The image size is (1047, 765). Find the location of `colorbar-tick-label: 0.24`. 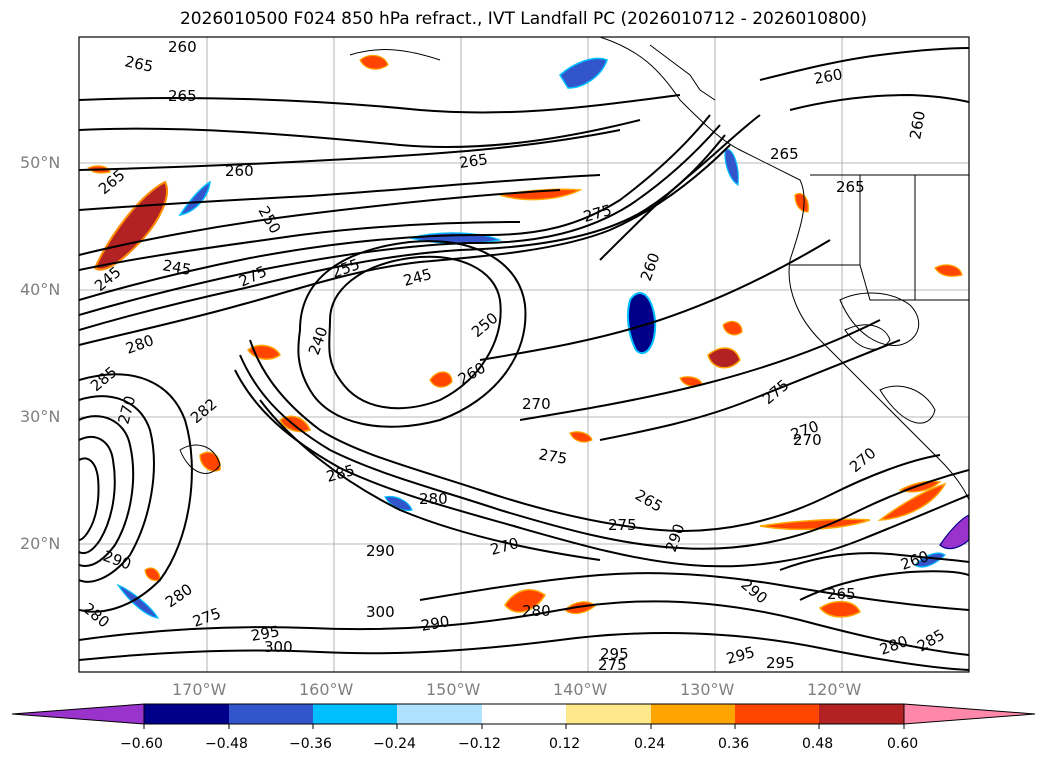

colorbar-tick-label: 0.24 is located at coordinates (650, 744).